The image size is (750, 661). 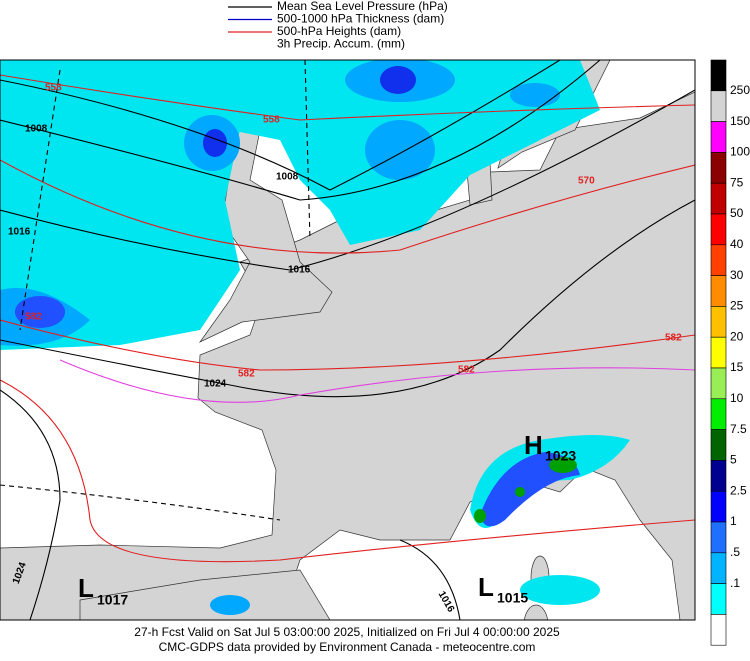 What do you see at coordinates (737, 275) in the screenshot?
I see `colorbar-label: 30` at bounding box center [737, 275].